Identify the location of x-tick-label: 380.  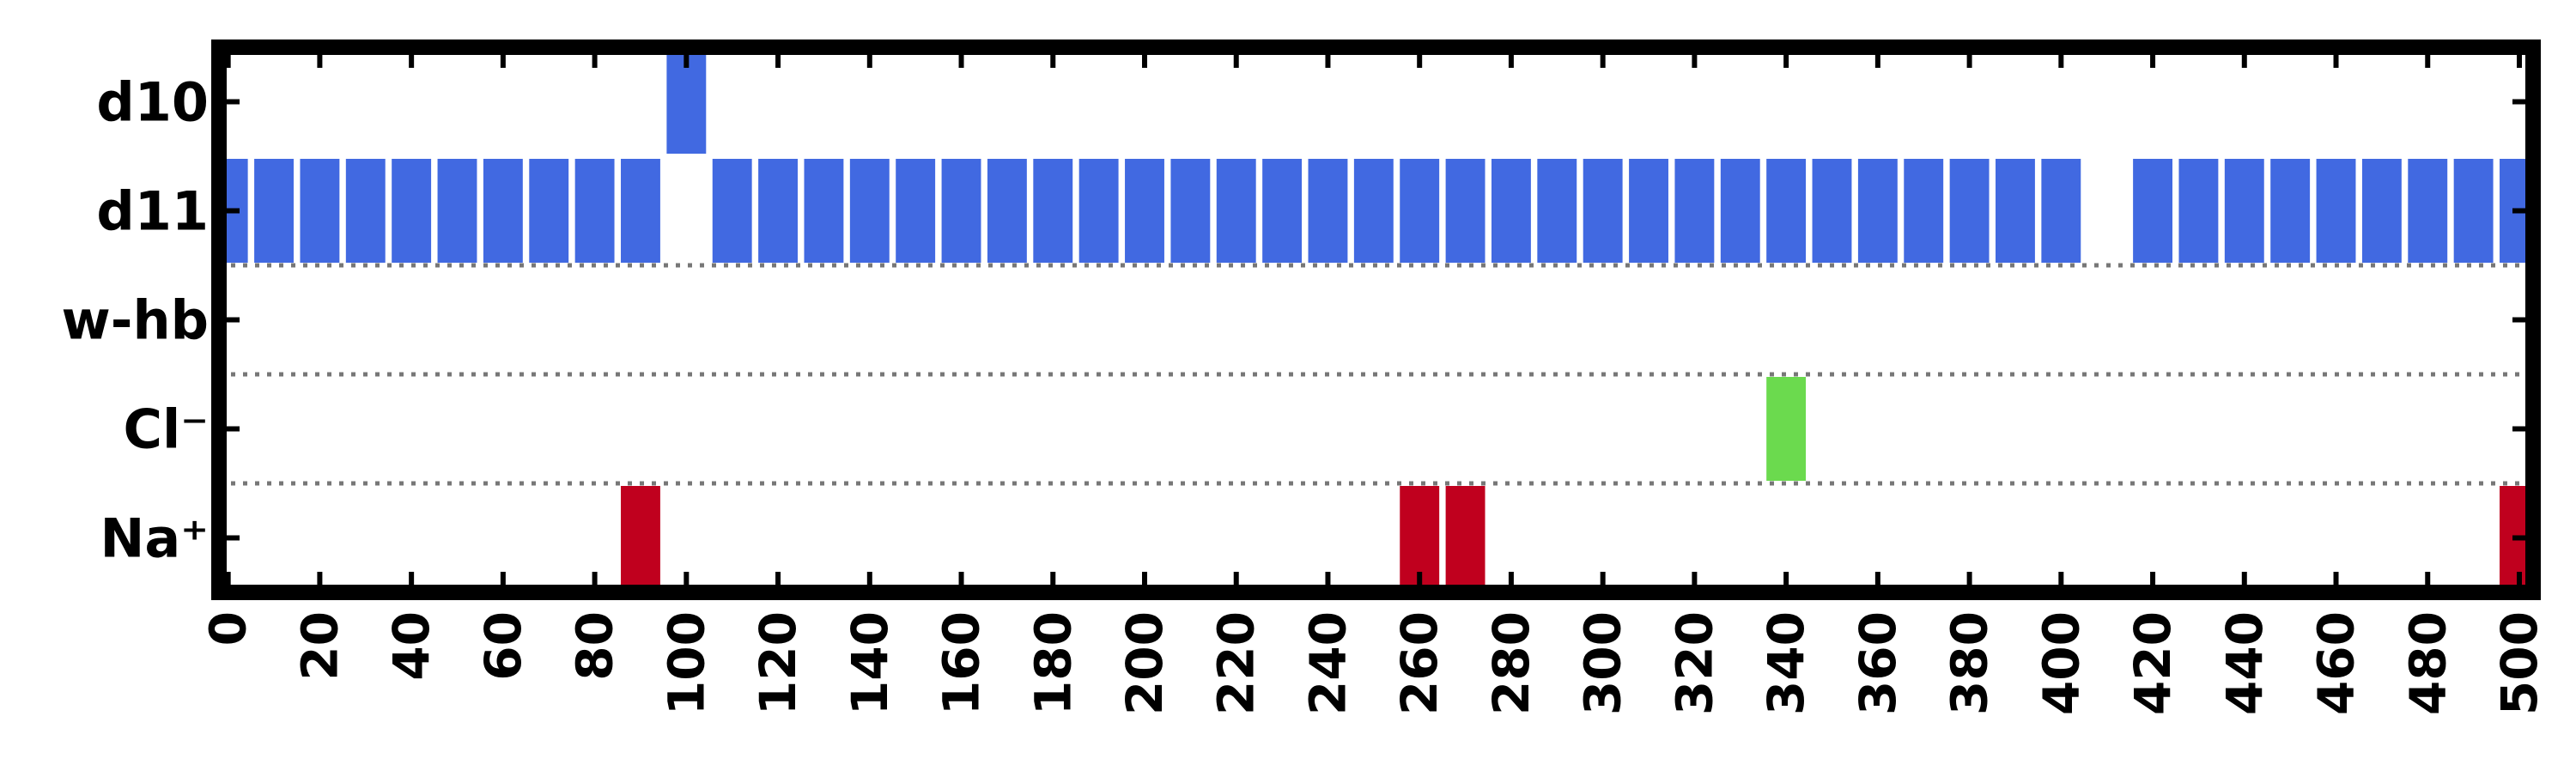
(1970, 663).